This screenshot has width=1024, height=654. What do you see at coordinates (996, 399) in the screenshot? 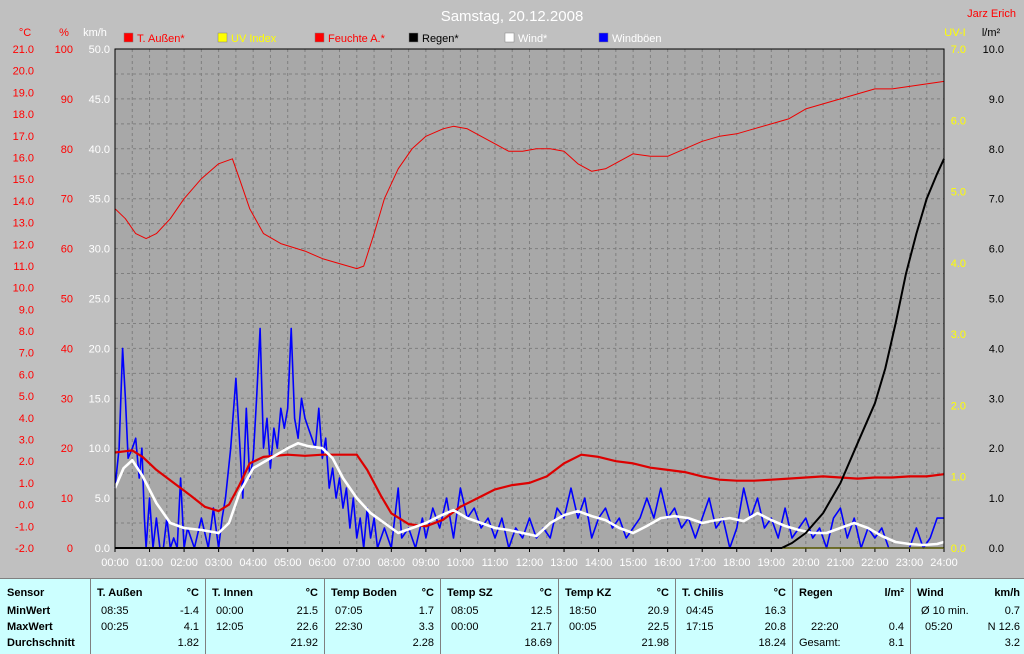
I see `y-tick-label-rain: 3.0` at bounding box center [996, 399].